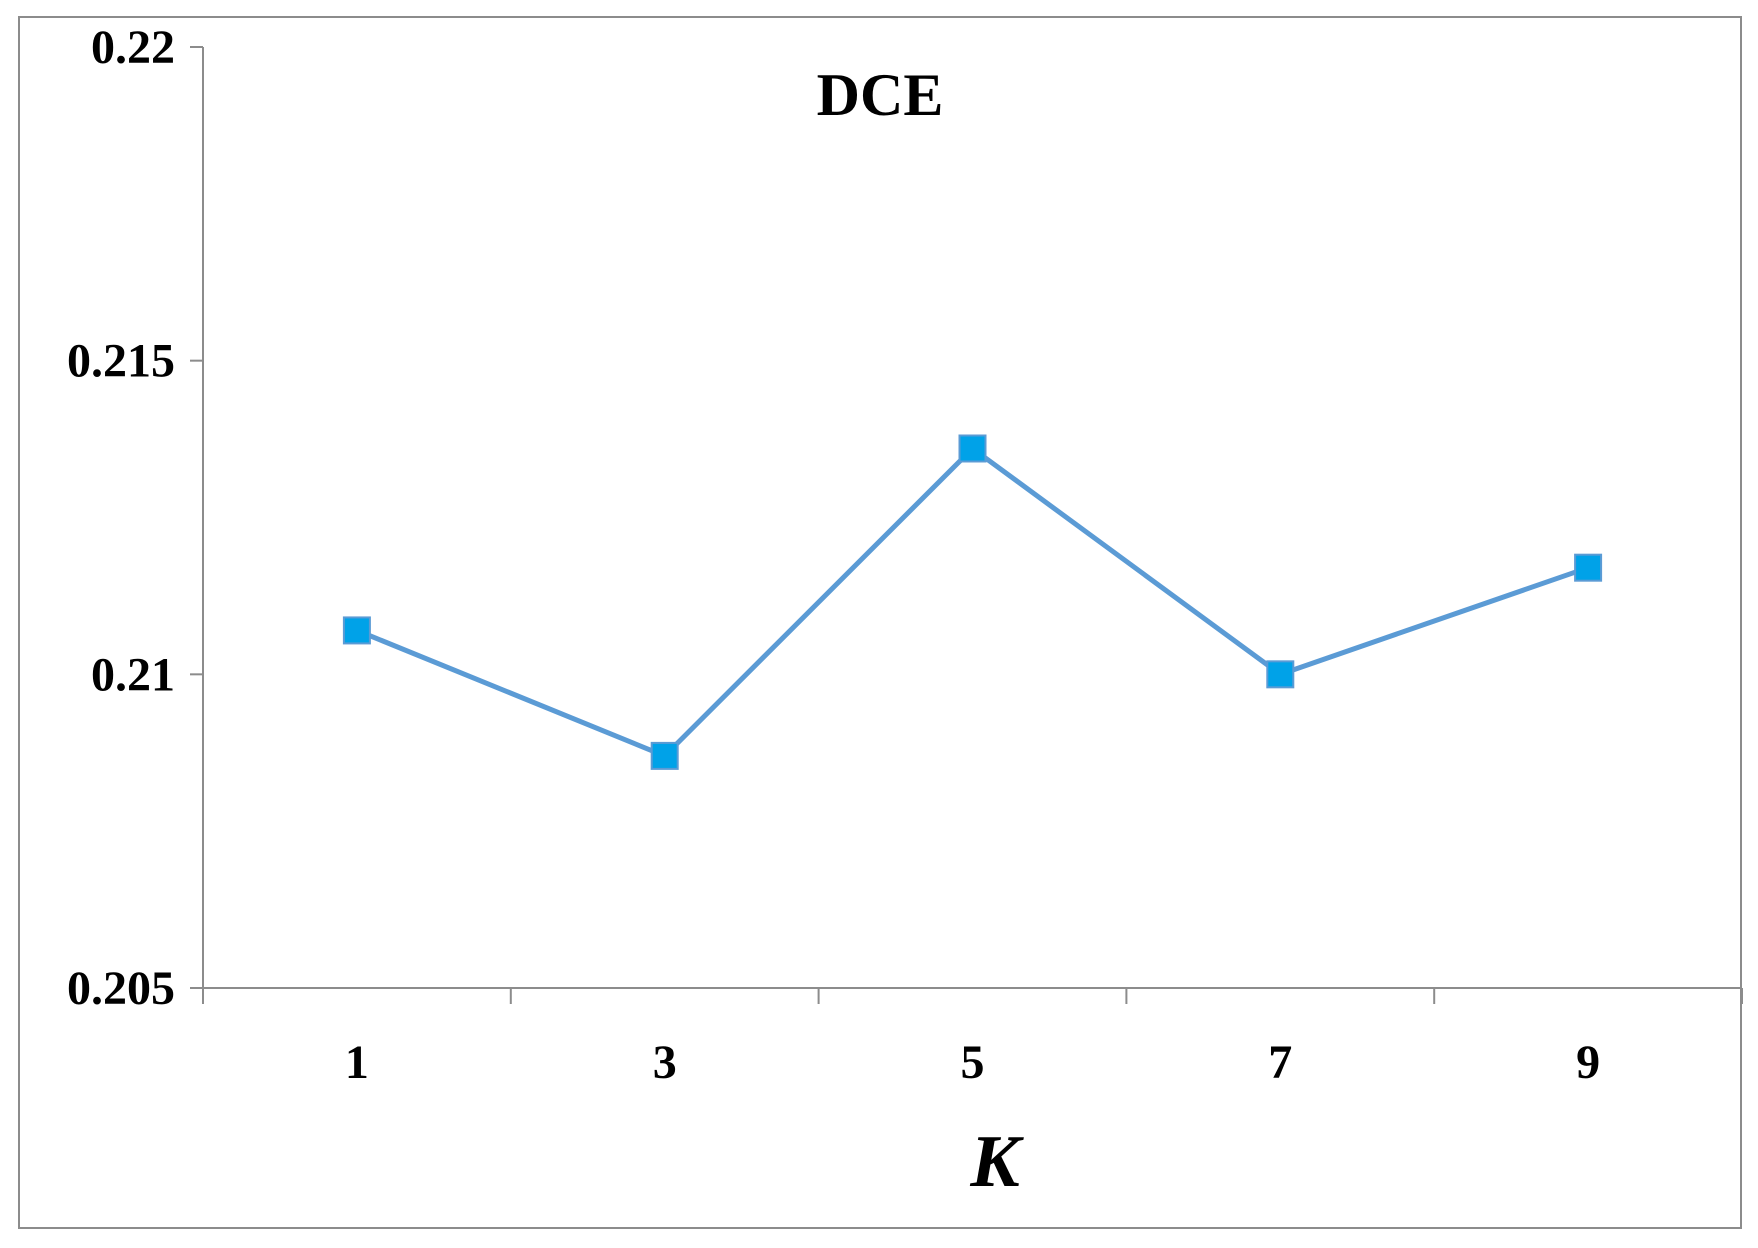 This screenshot has height=1248, width=1758. I want to click on x-tick-label: 5, so click(973, 1062).